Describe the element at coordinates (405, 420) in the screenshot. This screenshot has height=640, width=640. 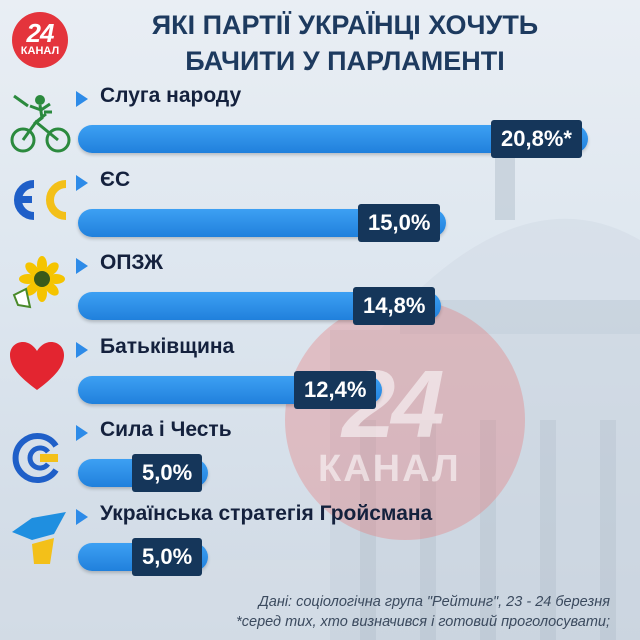
I see `watermark-circle` at that location.